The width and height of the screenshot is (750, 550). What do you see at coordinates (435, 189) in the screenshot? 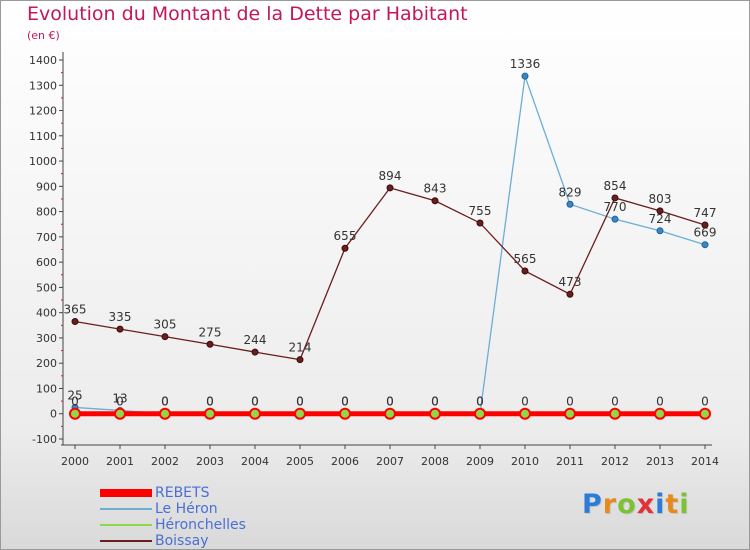
I see `data-label-boissay: 843` at bounding box center [435, 189].